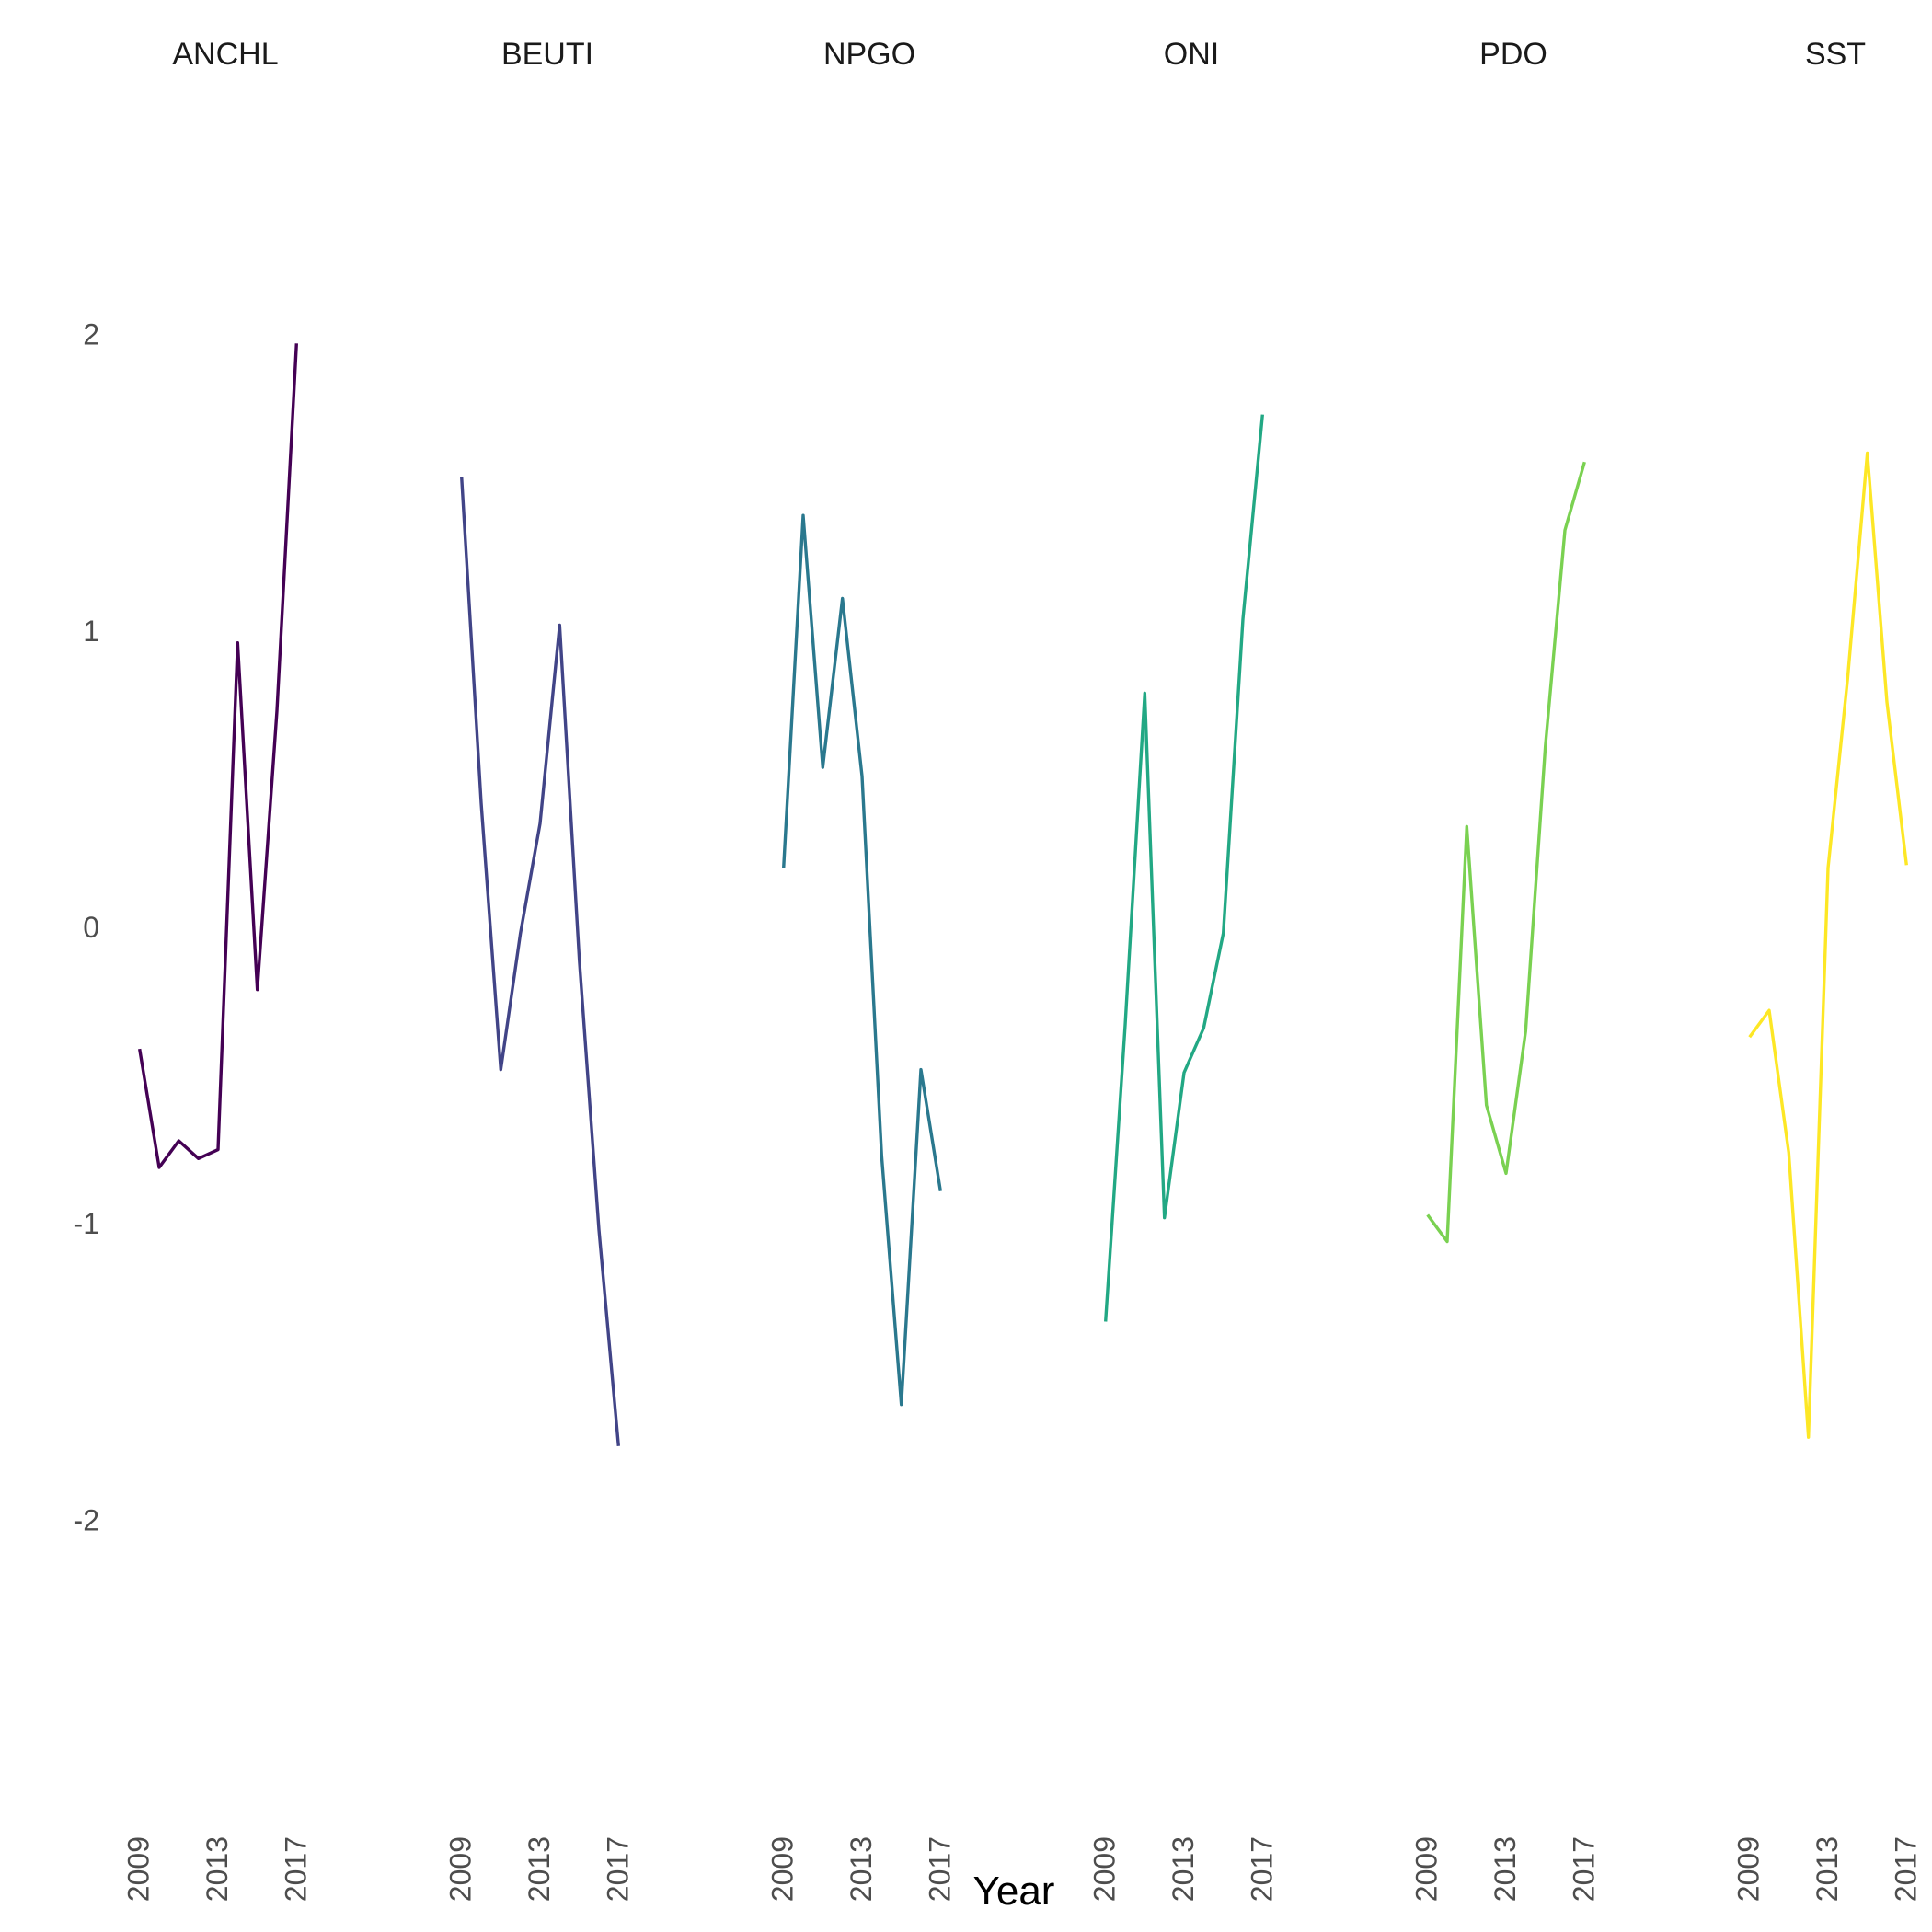 This screenshot has height=1932, width=1932. What do you see at coordinates (862, 960) in the screenshot?
I see `series-line-npgo` at bounding box center [862, 960].